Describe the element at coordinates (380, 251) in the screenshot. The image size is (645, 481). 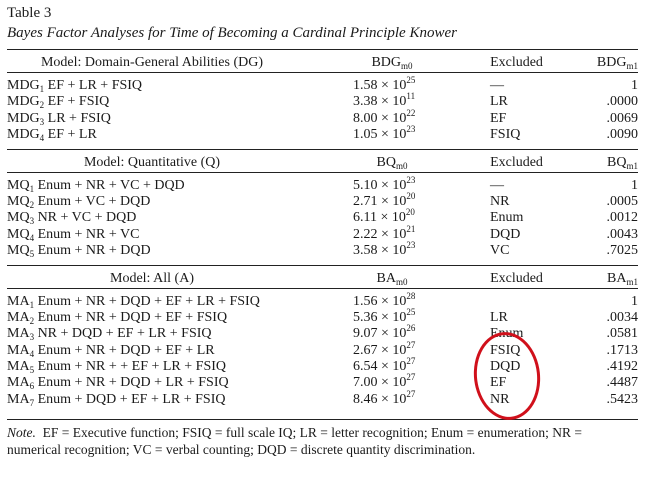
I see `bf-mantissa: 3.58 × 10` at that location.